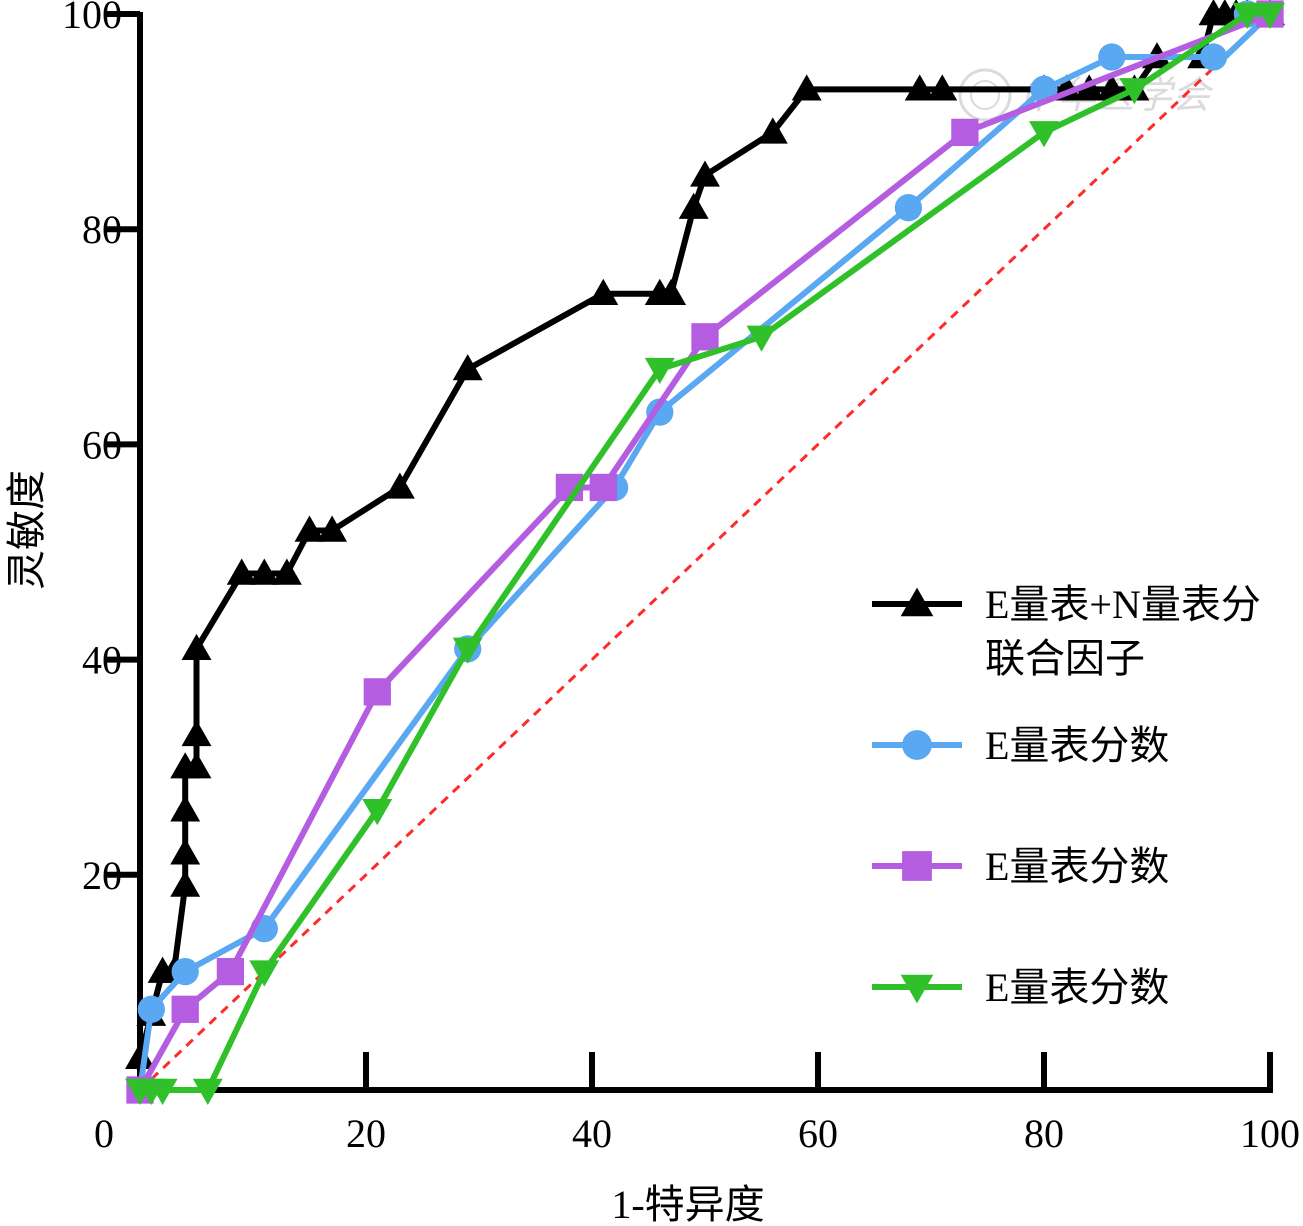 The width and height of the screenshot is (1303, 1226). I want to click on legend-item-3: E量表分数, so click(1020, 987).